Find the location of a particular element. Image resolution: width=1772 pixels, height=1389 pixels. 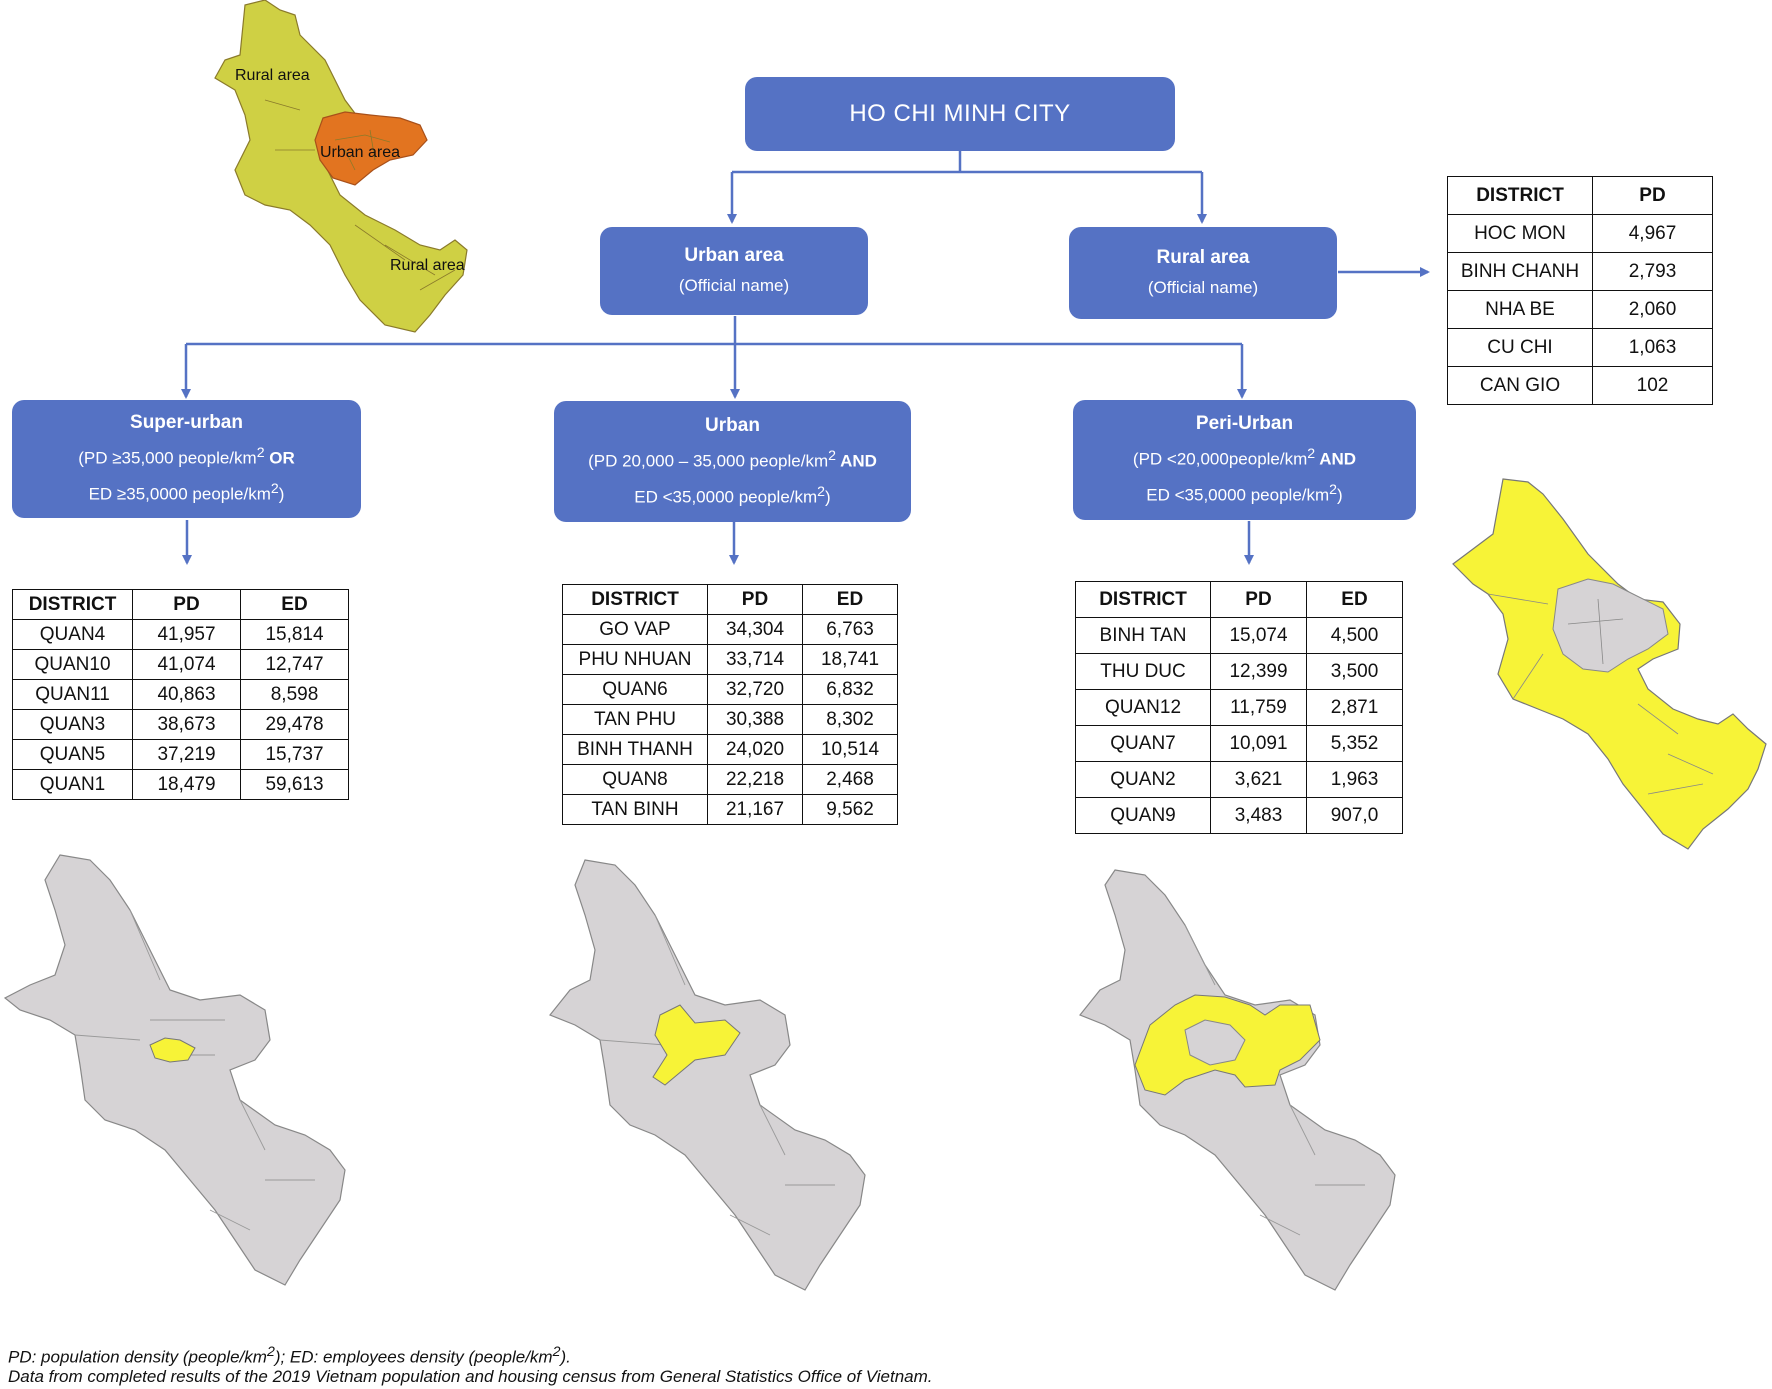

super-urban-map-district-lines is located at coordinates (194, 1070).